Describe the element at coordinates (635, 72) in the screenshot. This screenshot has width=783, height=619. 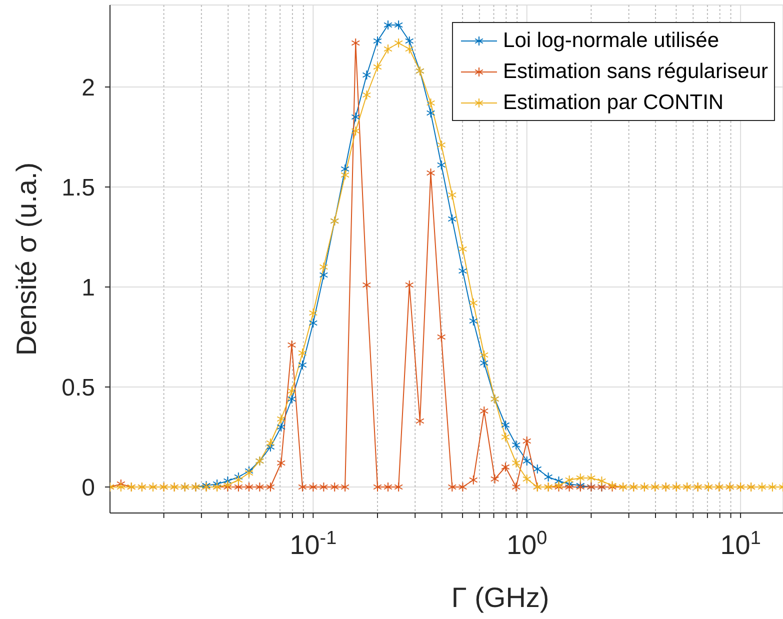
I see `legend-label: Estimation sans régulariseur` at that location.